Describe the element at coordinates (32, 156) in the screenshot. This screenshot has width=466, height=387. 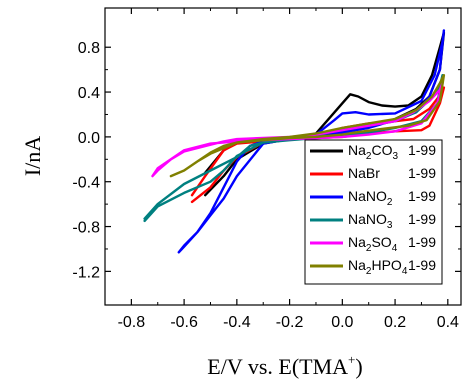
I see `y-axis-title: I/nA` at that location.